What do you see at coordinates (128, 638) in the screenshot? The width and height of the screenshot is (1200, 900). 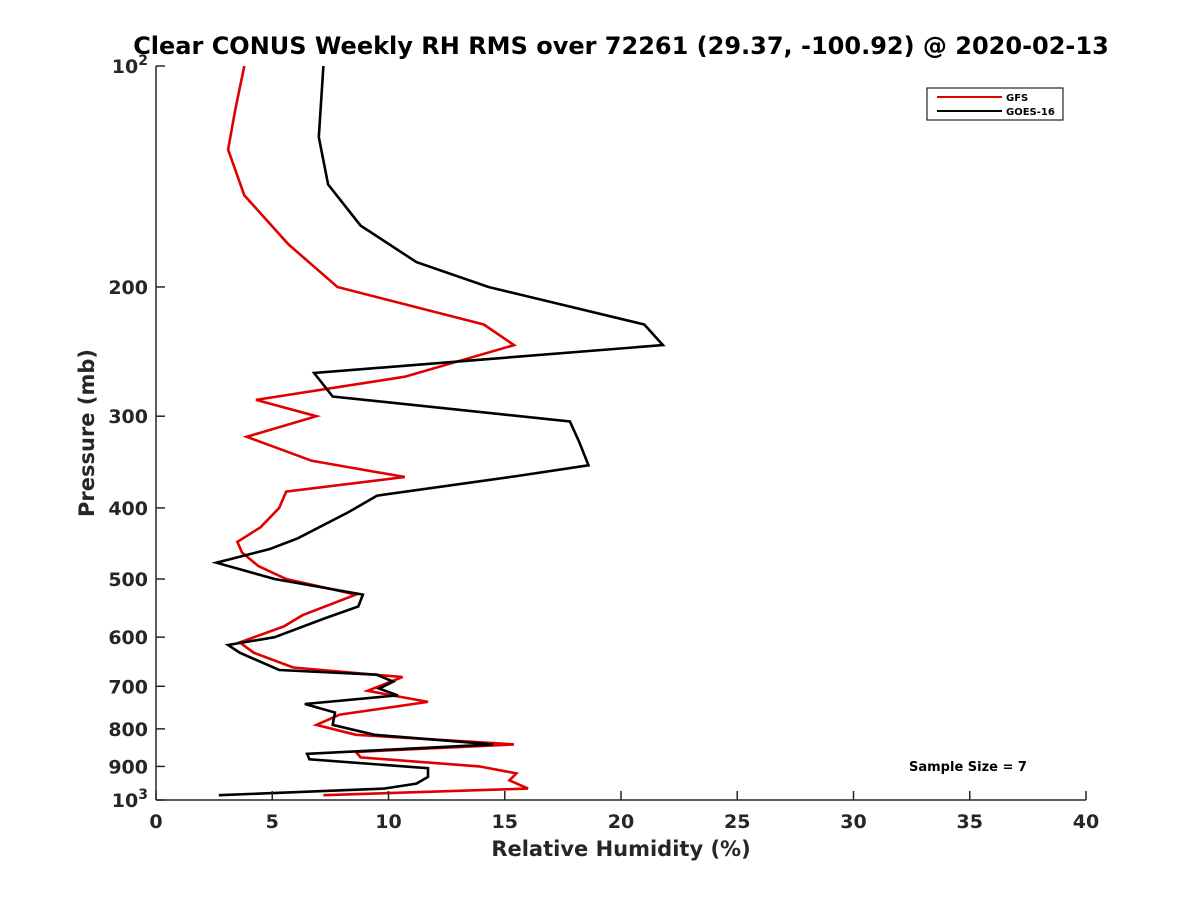 I see `y-tick-label: 600` at bounding box center [128, 638].